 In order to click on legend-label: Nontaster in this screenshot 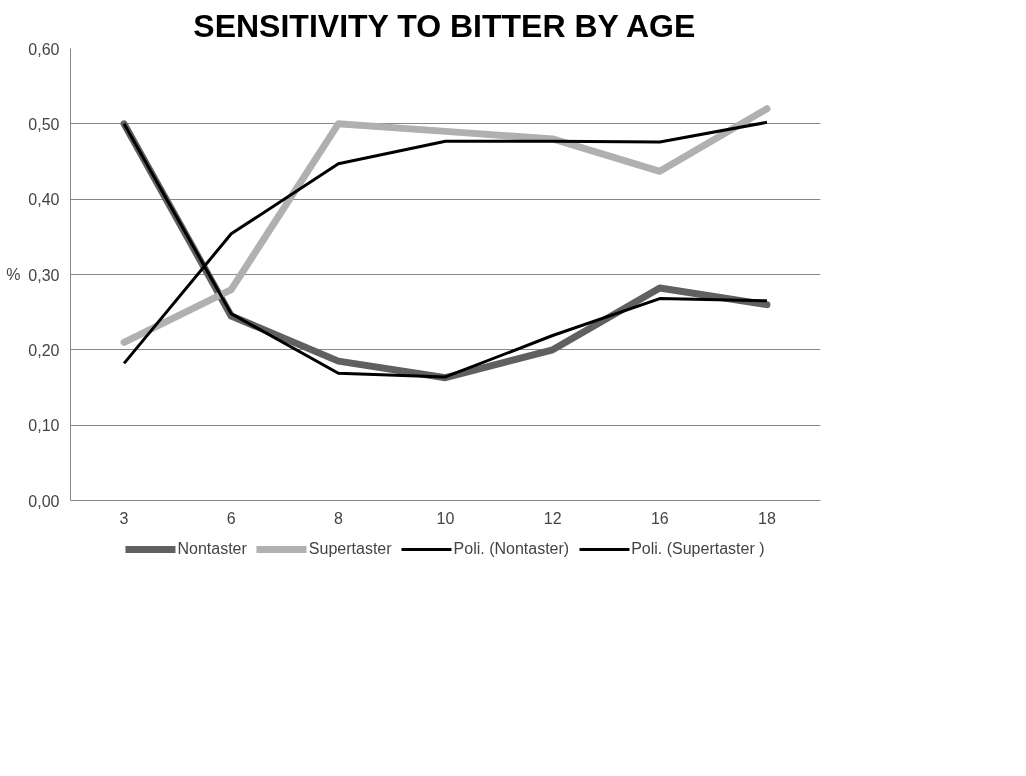, I will do `click(212, 549)`.